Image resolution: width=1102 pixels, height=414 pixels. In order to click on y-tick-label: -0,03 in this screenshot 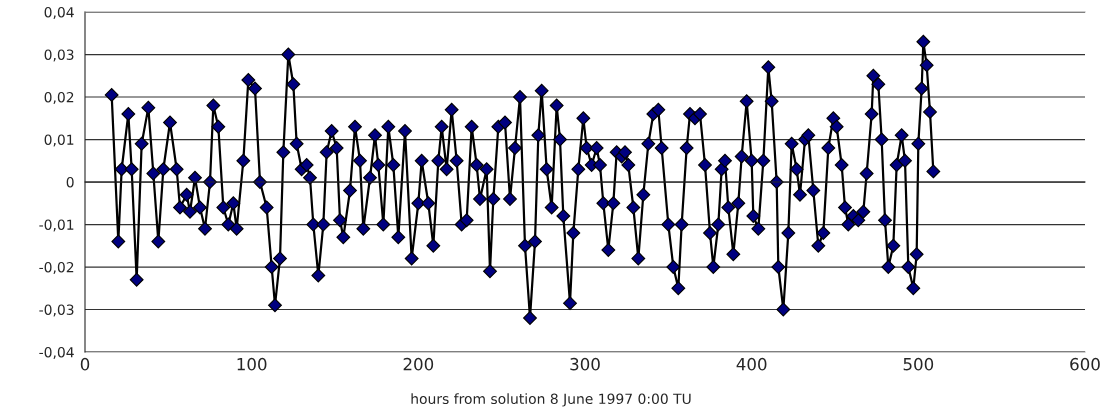, I will do `click(56, 310)`.